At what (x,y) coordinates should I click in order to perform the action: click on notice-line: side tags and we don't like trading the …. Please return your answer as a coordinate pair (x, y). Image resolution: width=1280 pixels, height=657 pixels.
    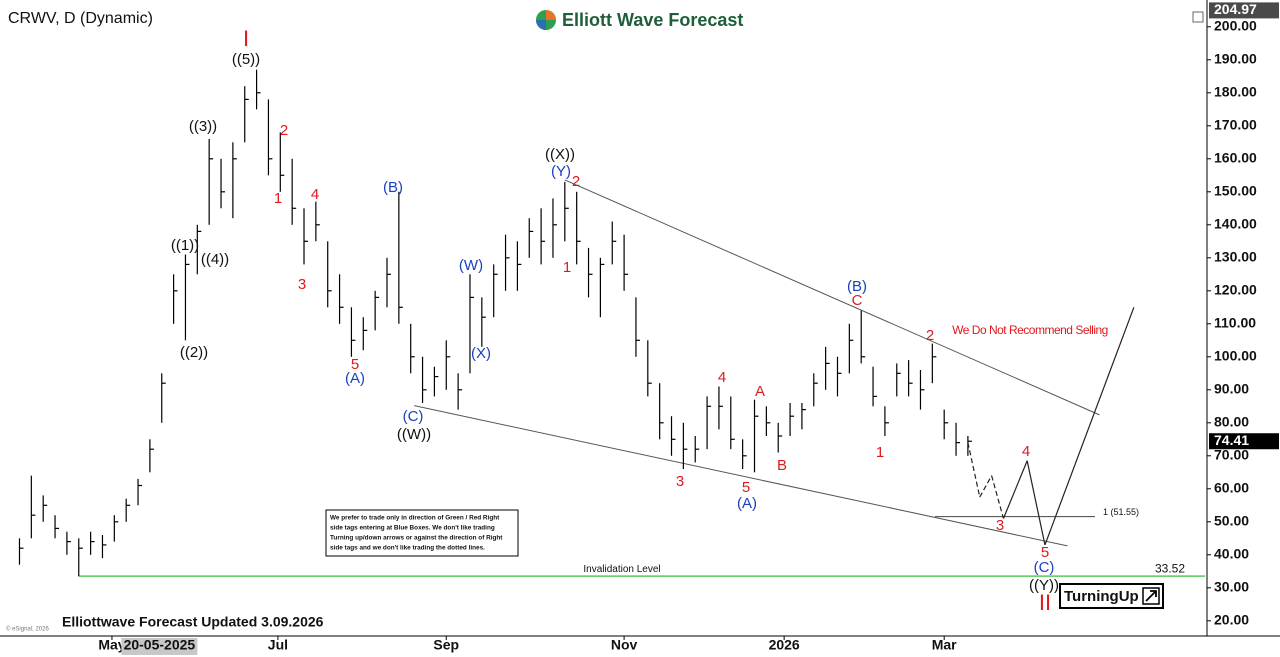
    Looking at the image, I should click on (407, 548).